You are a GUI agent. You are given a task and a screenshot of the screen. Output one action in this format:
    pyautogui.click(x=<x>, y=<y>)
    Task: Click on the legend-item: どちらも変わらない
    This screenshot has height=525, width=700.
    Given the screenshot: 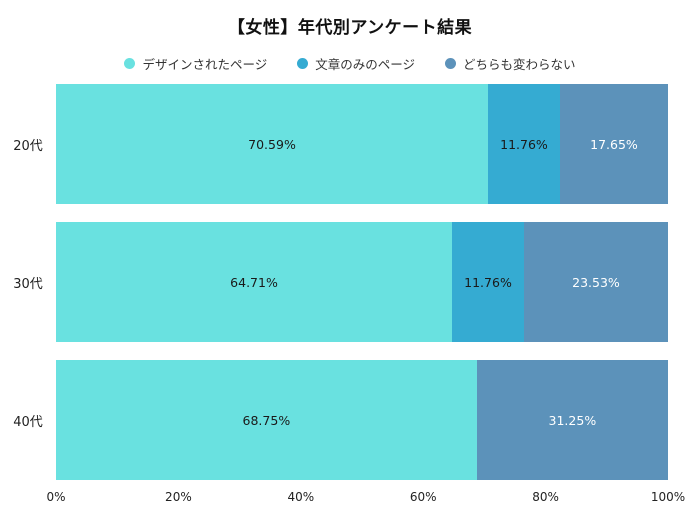 What is the action you would take?
    pyautogui.click(x=510, y=63)
    